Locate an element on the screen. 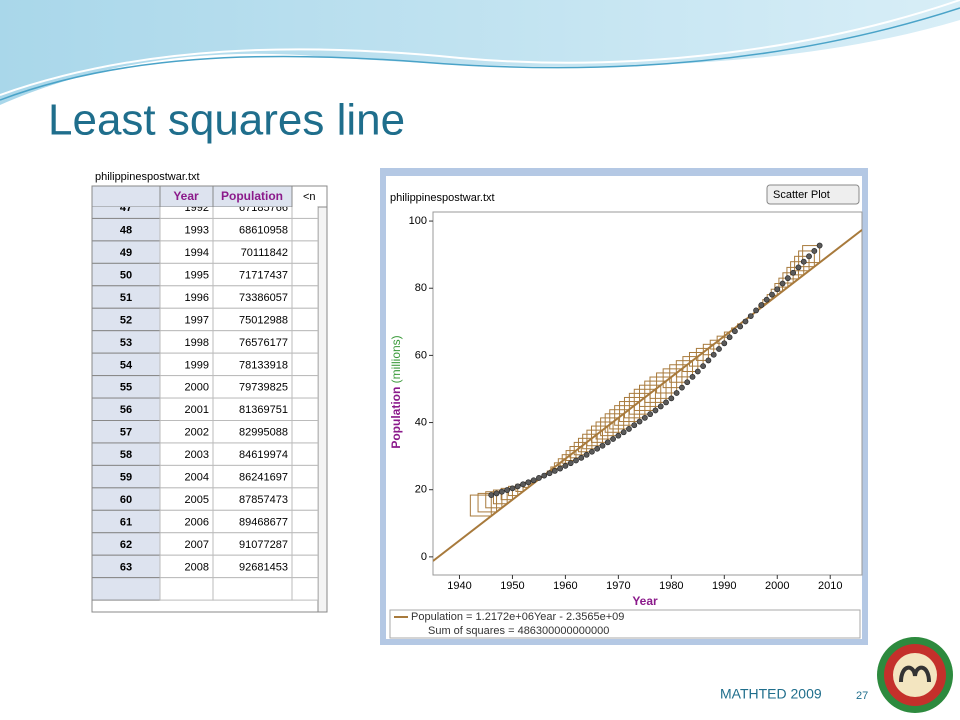  row-number: 49 is located at coordinates (126, 253).